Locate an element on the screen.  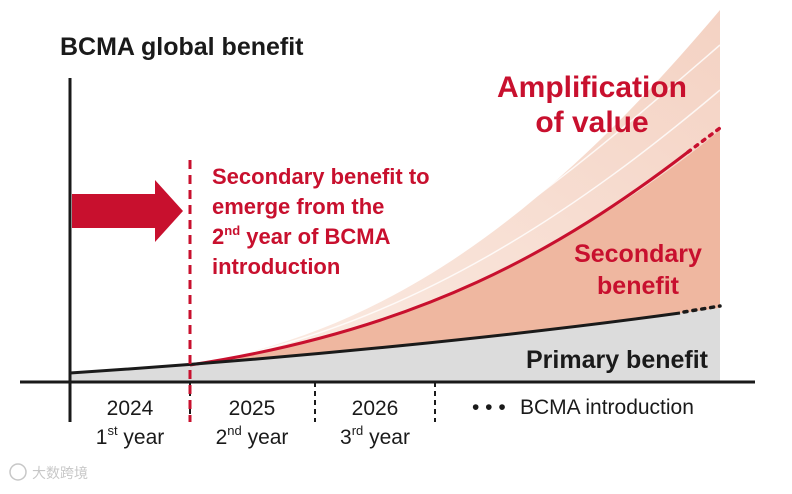
secondary-curve-dotted is located at coordinates (704, 140).